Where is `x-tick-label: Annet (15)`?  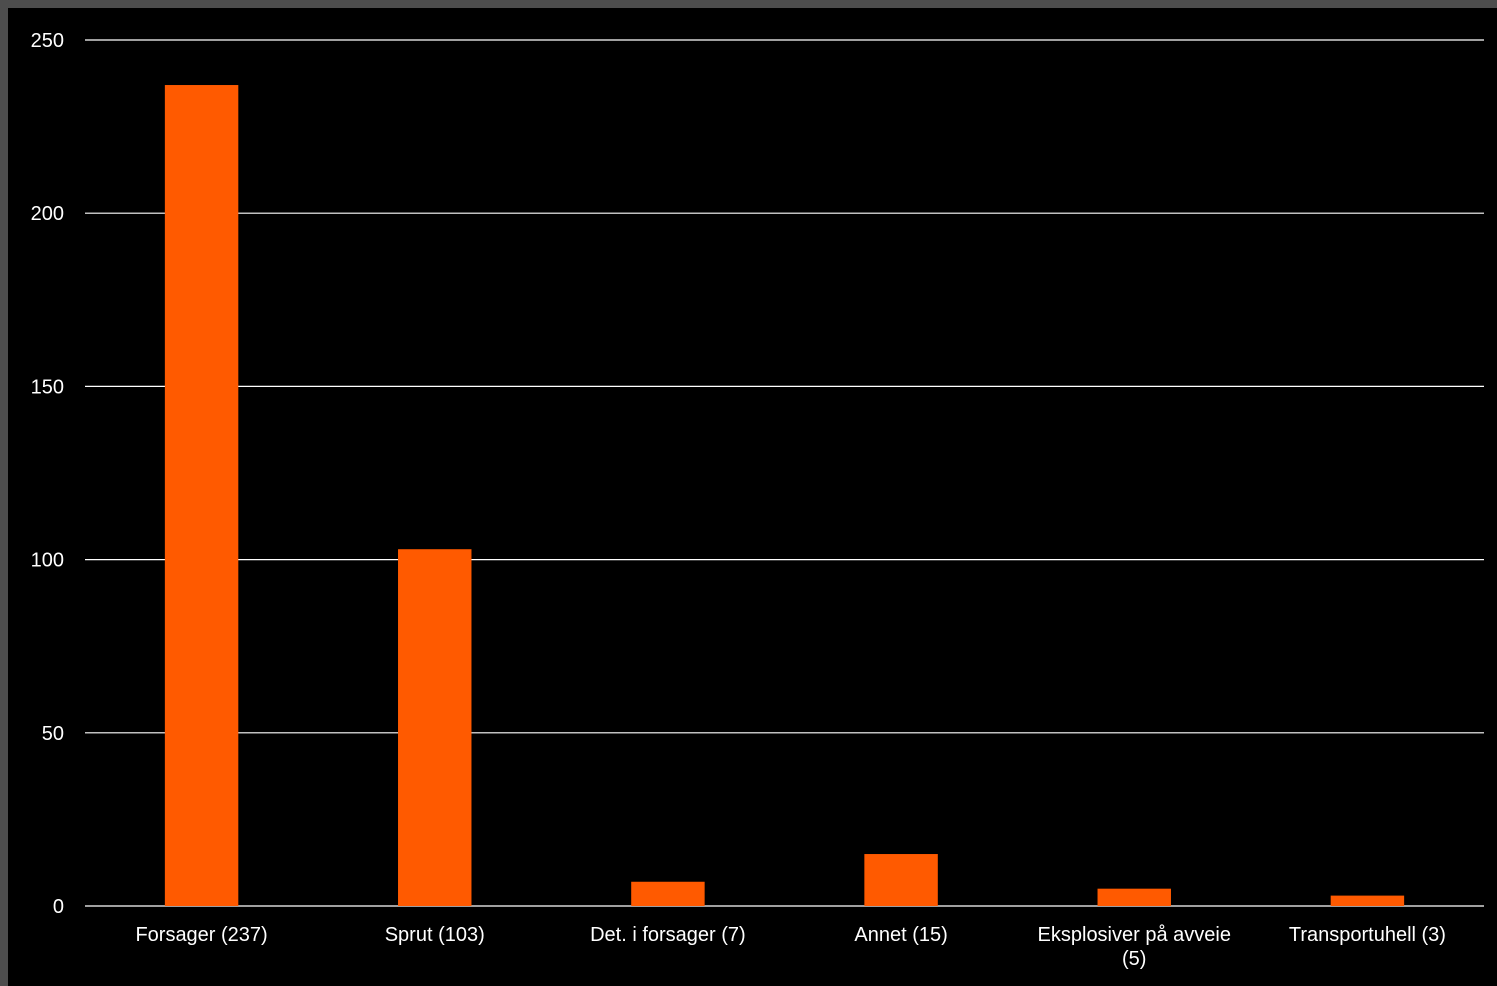
x-tick-label: Annet (15) is located at coordinates (900, 935).